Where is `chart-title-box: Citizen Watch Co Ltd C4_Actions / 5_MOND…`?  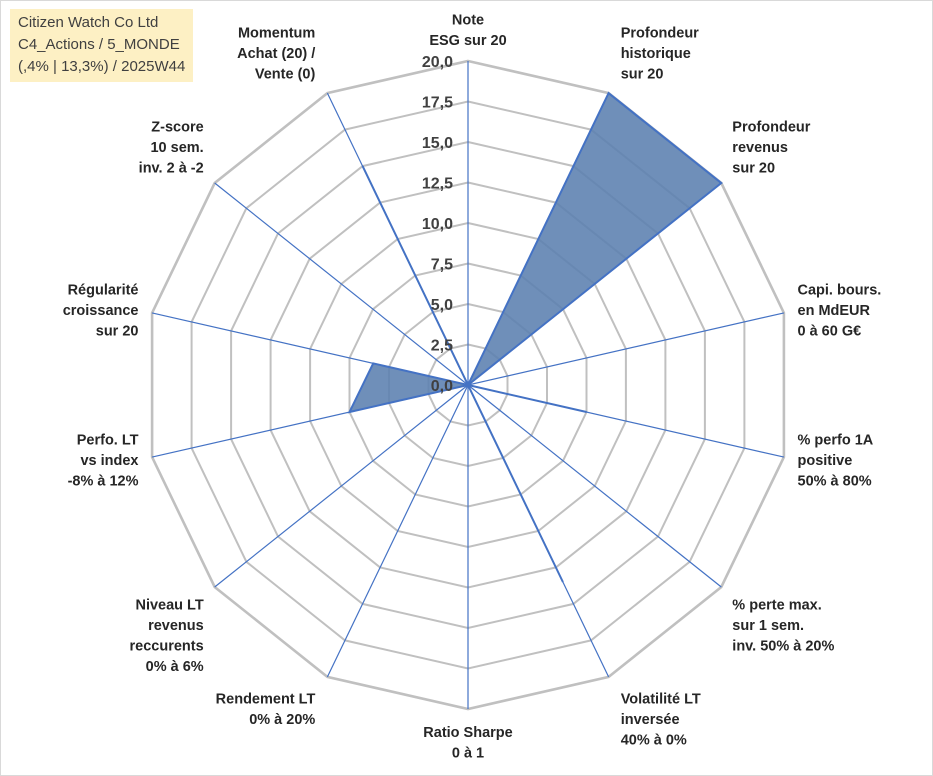
chart-title-box: Citizen Watch Co Ltd C4_Actions / 5_MOND… is located at coordinates (102, 45).